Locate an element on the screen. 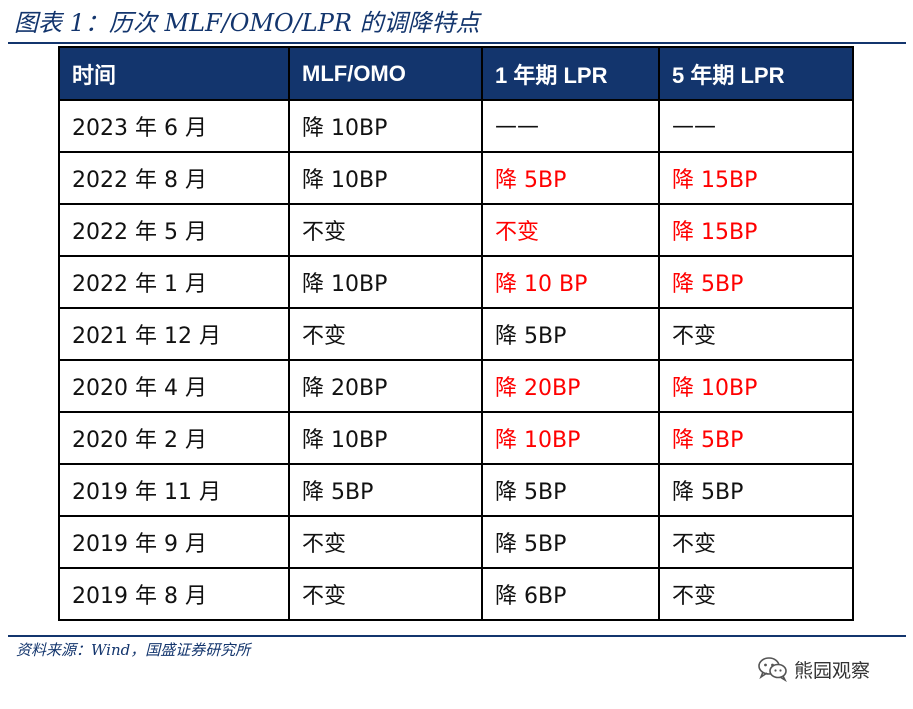 This screenshot has height=709, width=913. table-header-row: 时间 MLF/OMO 1 年期 LPR 5 年期 LPR is located at coordinates (456, 73).